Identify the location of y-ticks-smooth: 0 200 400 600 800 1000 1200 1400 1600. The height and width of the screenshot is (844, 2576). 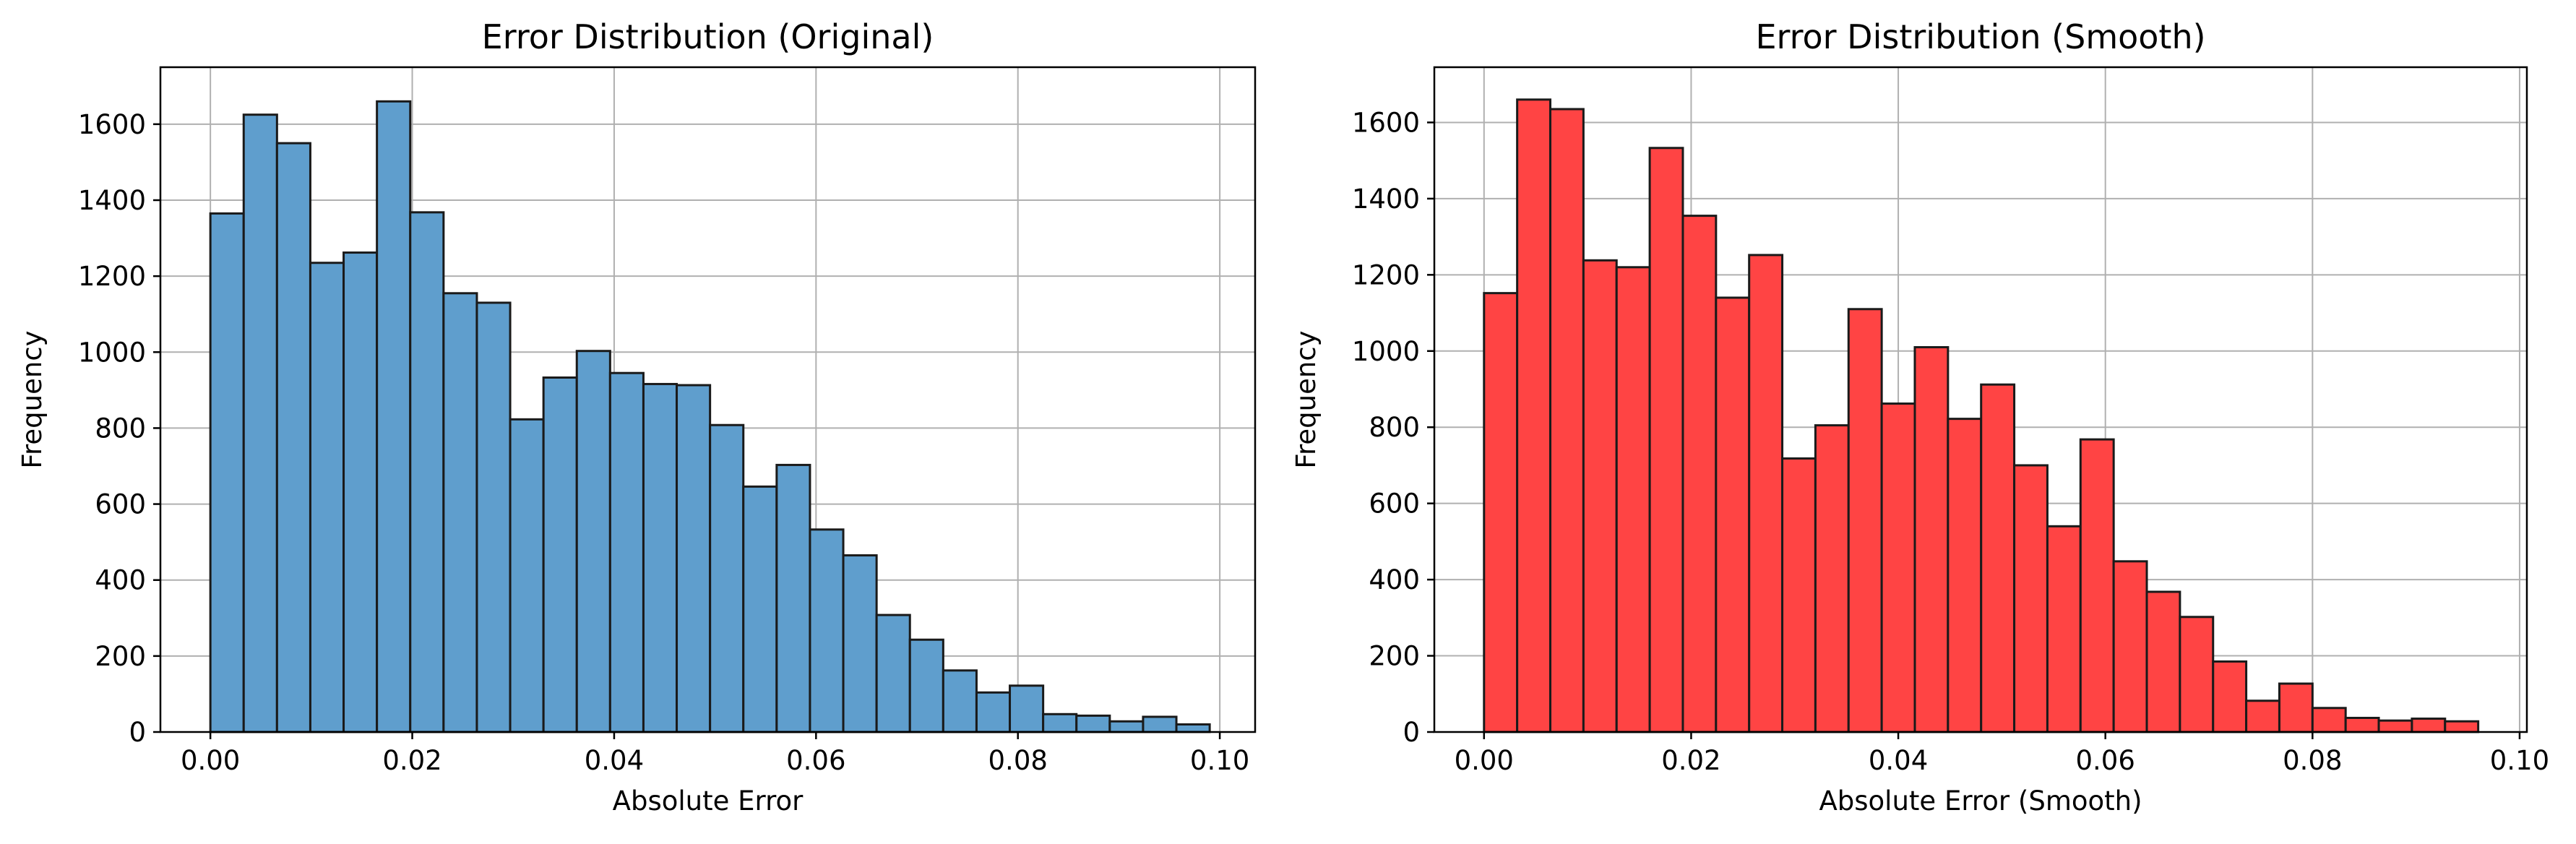
(1393, 427).